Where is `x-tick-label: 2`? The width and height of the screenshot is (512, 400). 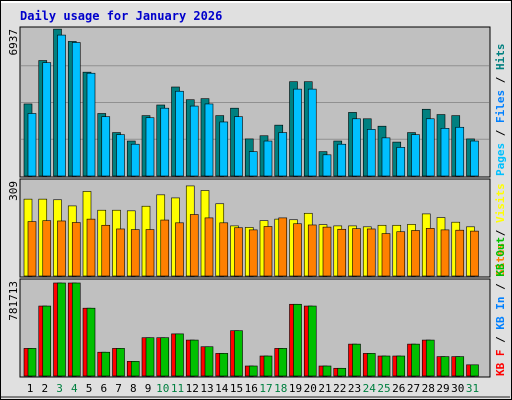 x-tick-label: 2 is located at coordinates (44, 388).